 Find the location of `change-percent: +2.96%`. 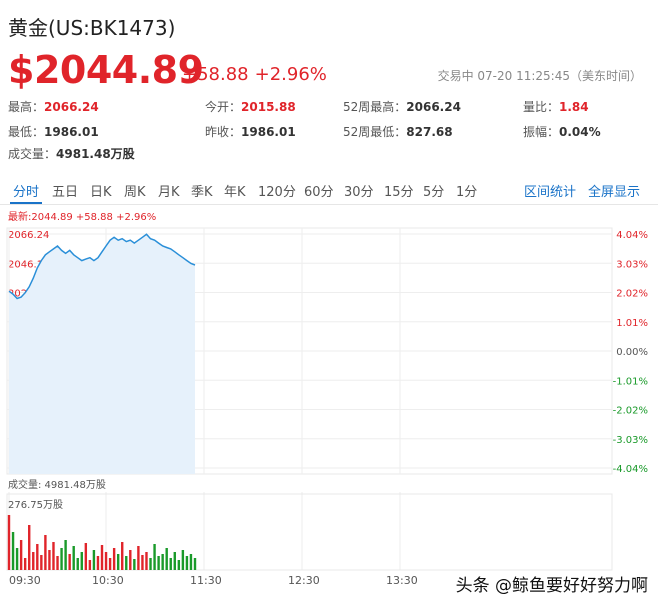

change-percent: +2.96% is located at coordinates (290, 74).